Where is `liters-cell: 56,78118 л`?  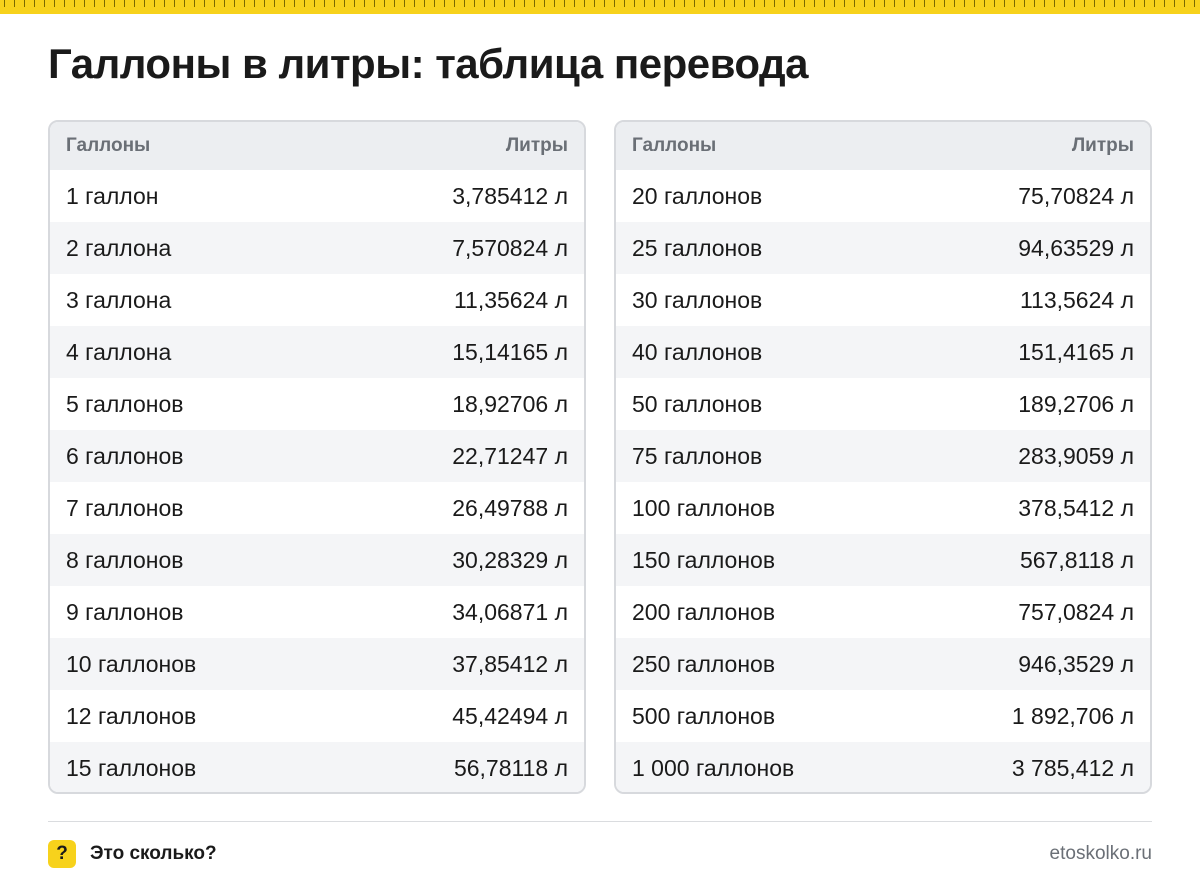
liters-cell: 56,78118 л is located at coordinates (510, 767).